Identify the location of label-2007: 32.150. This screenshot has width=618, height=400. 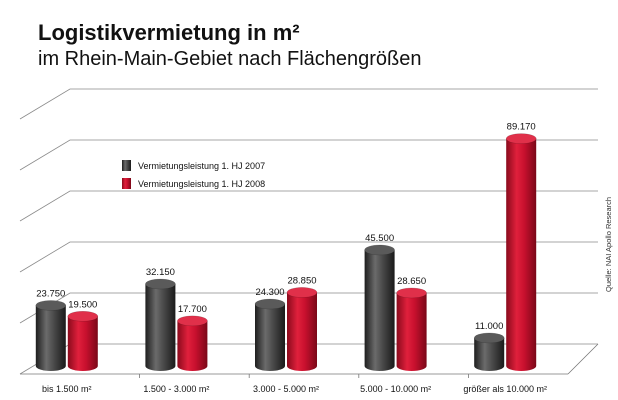
(160, 272).